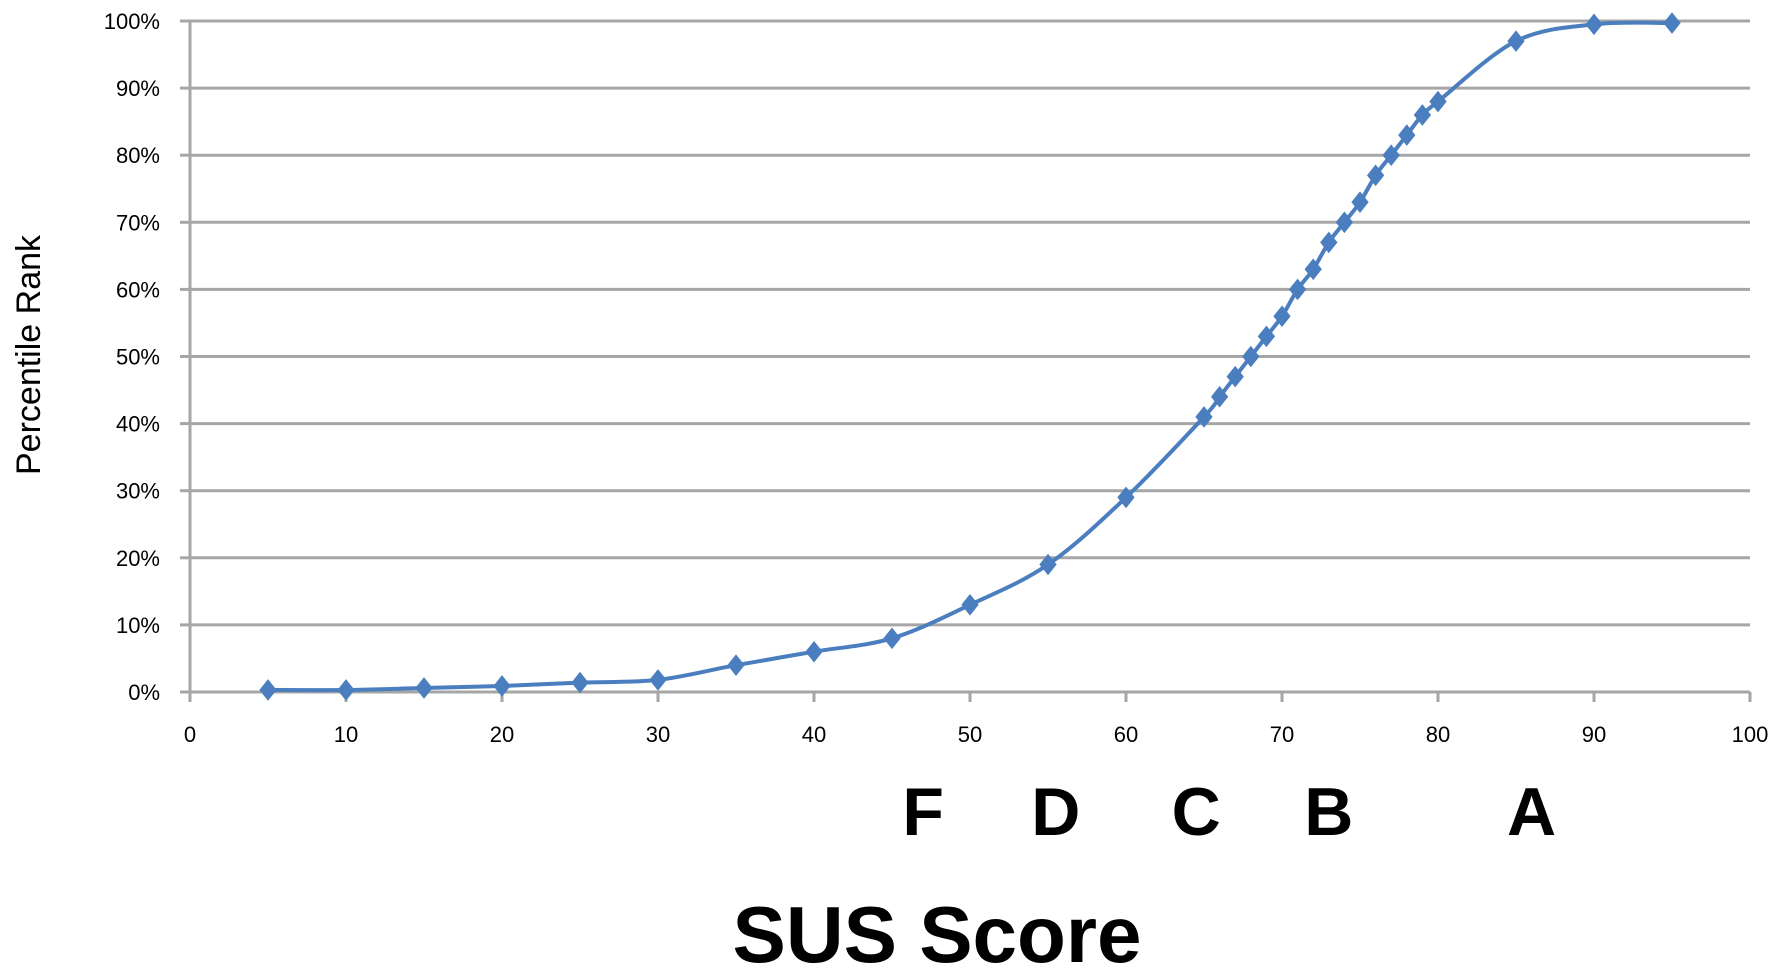  What do you see at coordinates (923, 812) in the screenshot?
I see `grade-label: F` at bounding box center [923, 812].